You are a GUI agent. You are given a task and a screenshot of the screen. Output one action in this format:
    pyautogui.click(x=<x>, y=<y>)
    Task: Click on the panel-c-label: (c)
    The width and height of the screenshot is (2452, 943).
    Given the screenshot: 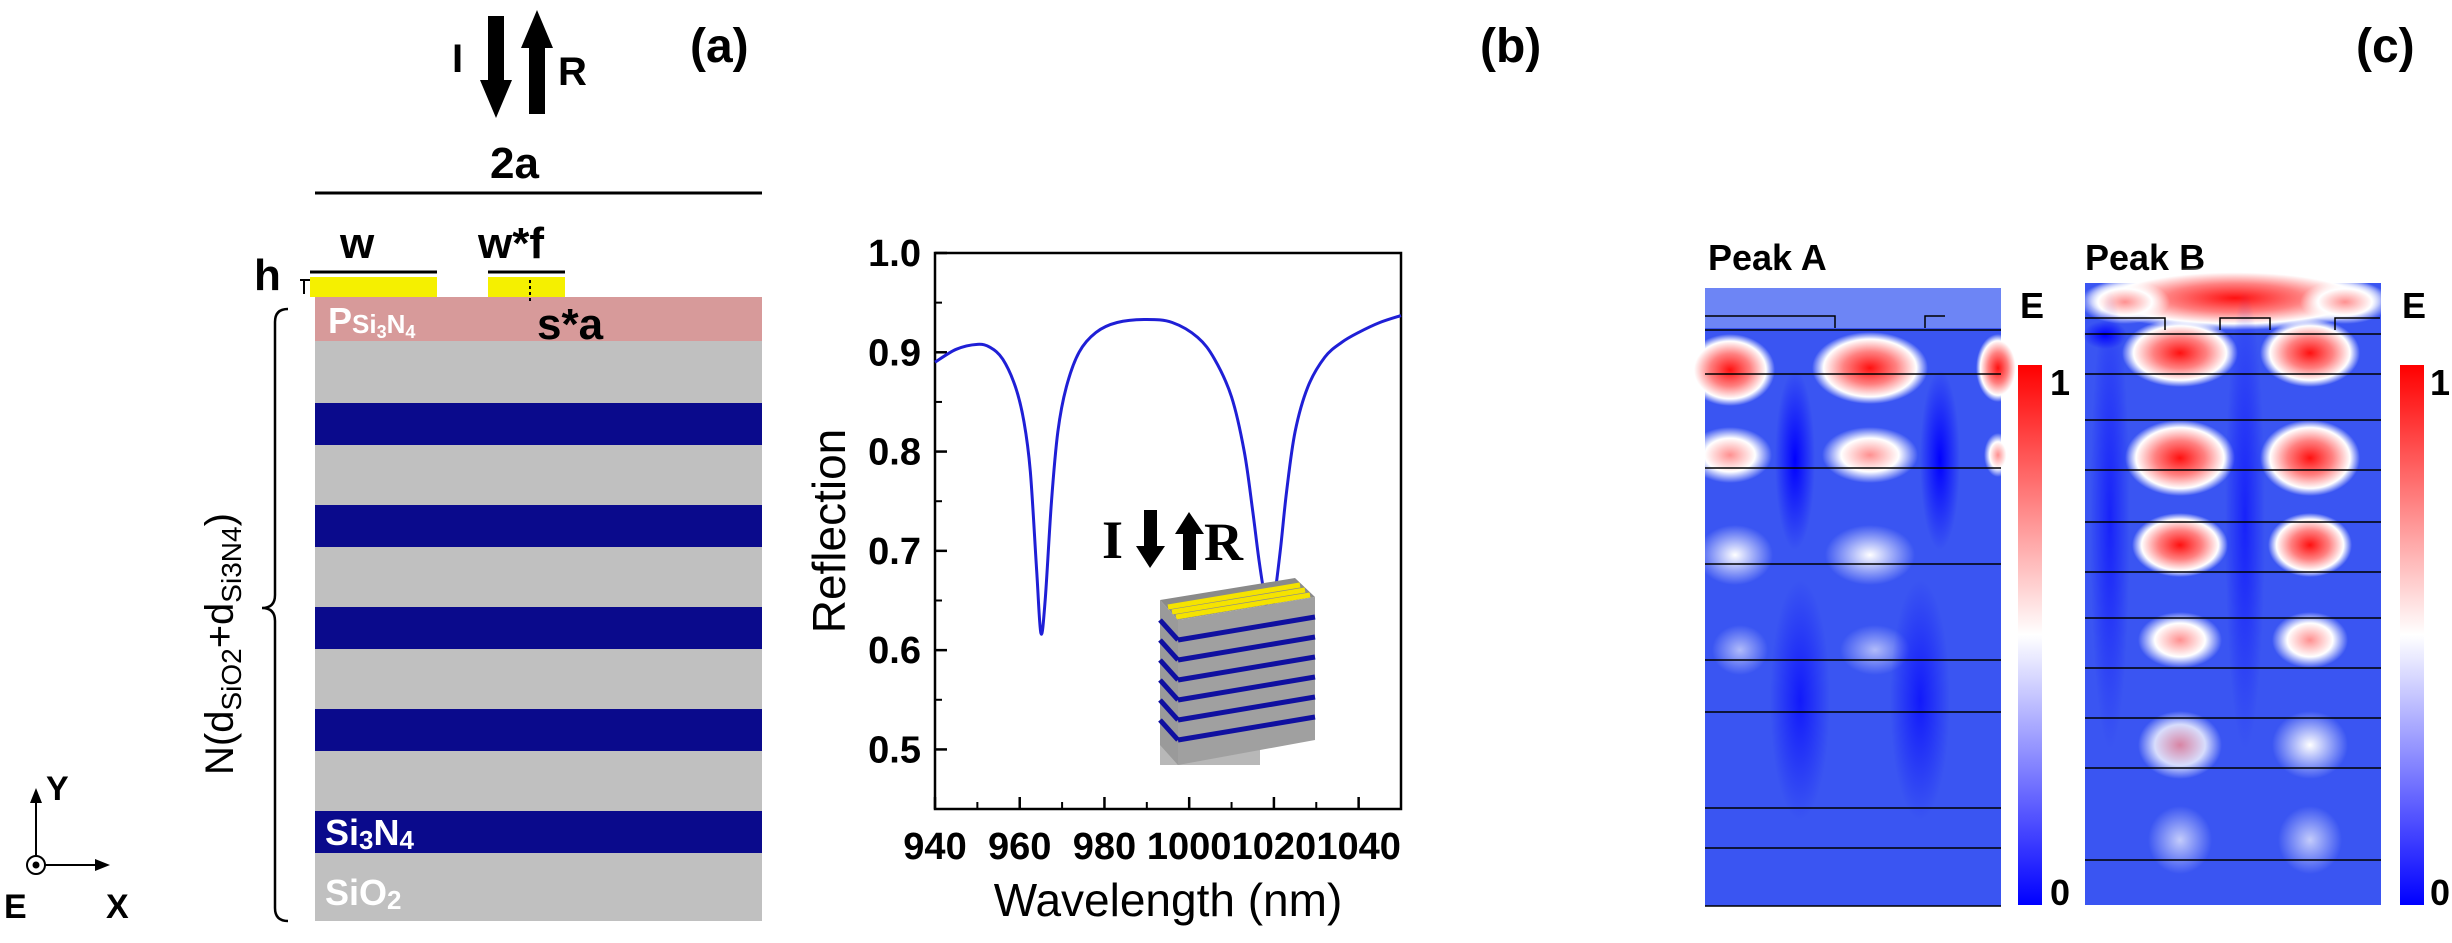 What is the action you would take?
    pyautogui.click(x=2385, y=46)
    